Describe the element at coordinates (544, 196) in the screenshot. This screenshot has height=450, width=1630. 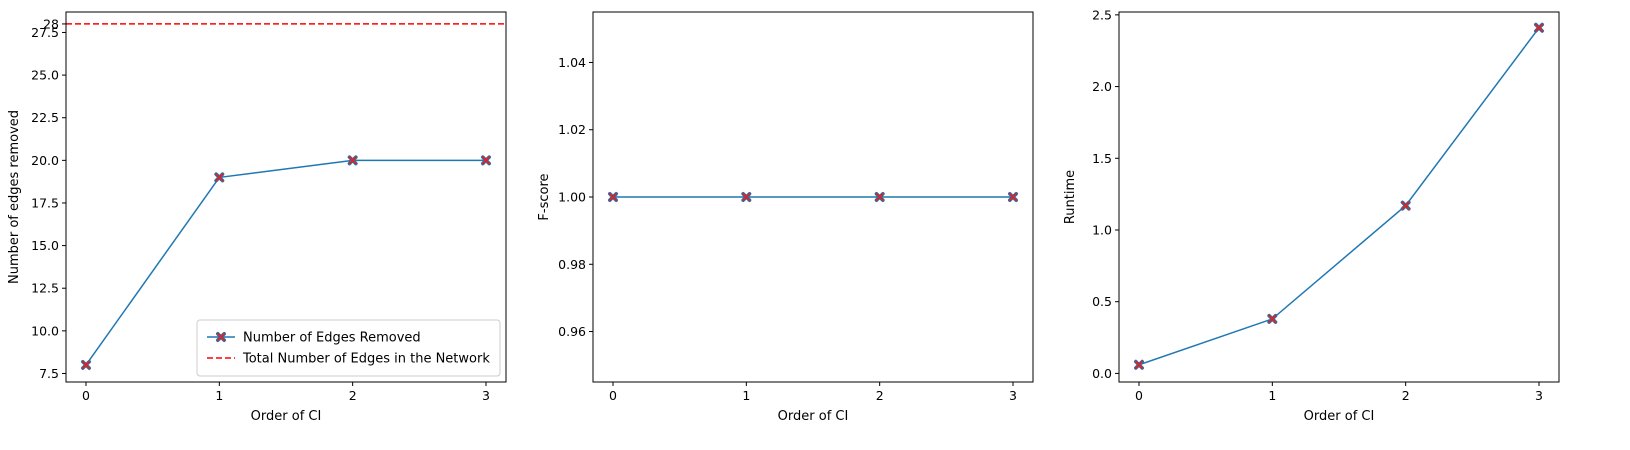
I see `y-axis-label: F-score` at that location.